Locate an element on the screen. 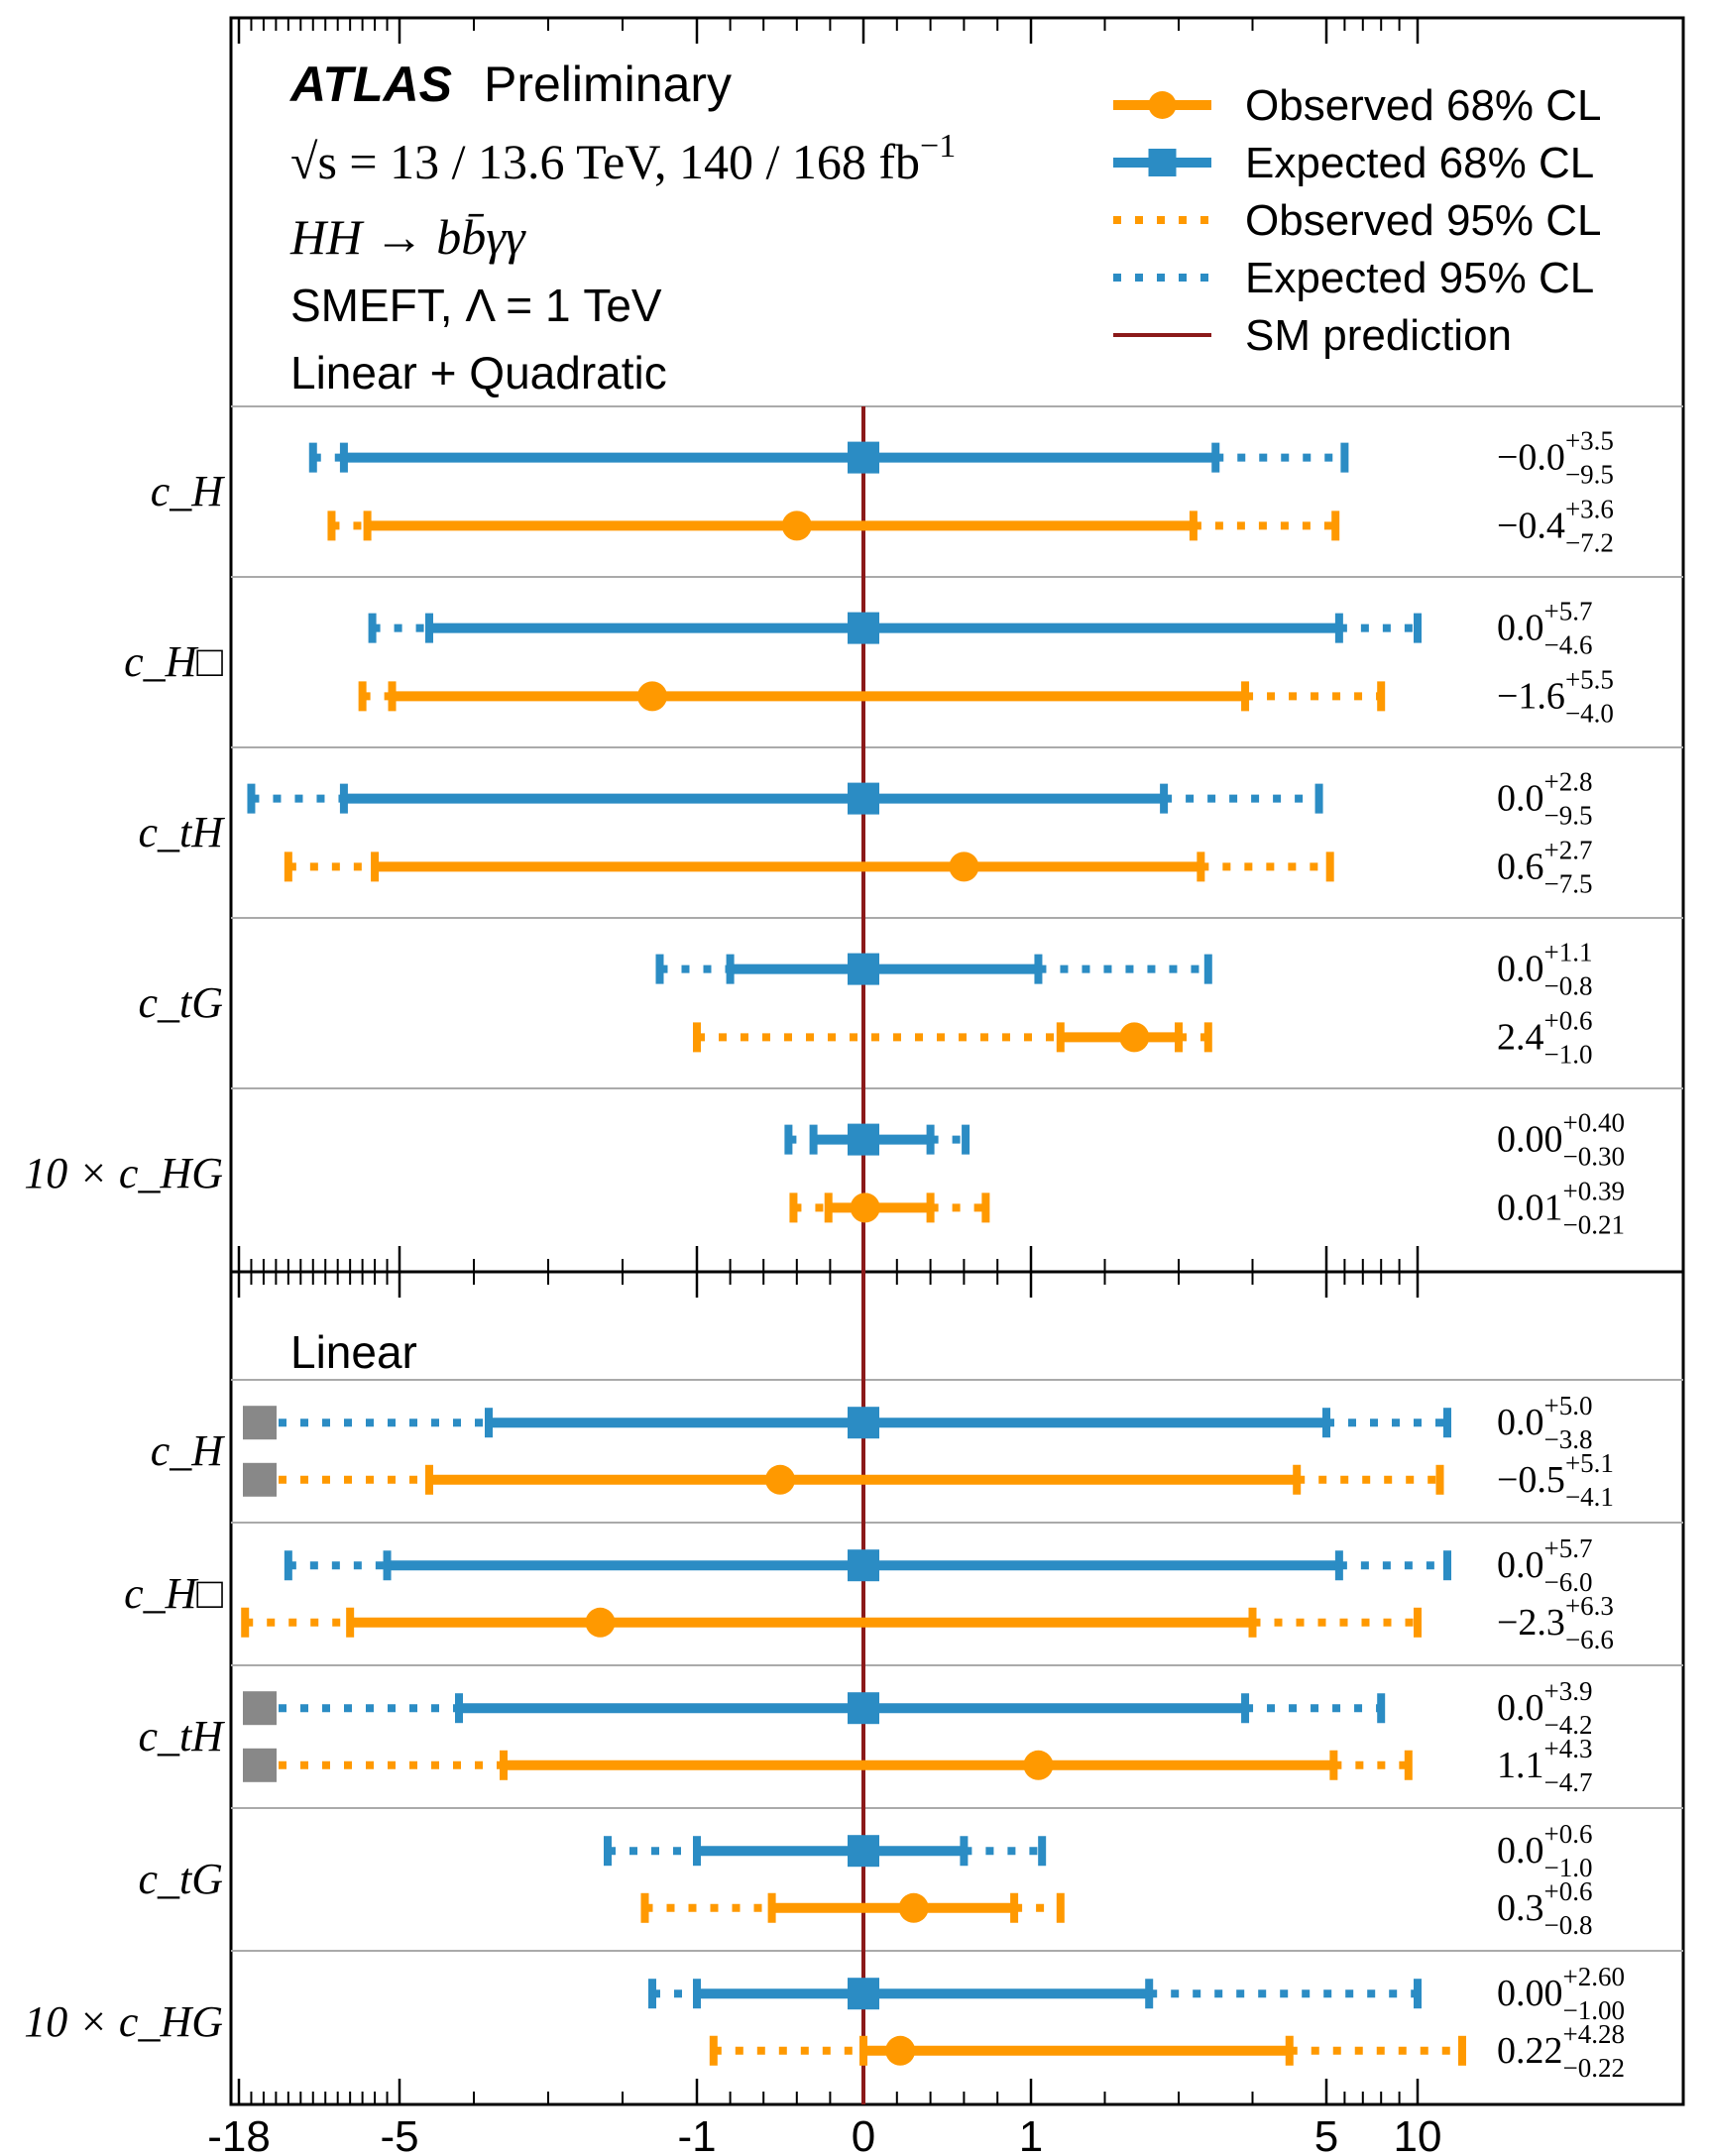  value-label: 0.3+0.6 is located at coordinates (1544, 1902).